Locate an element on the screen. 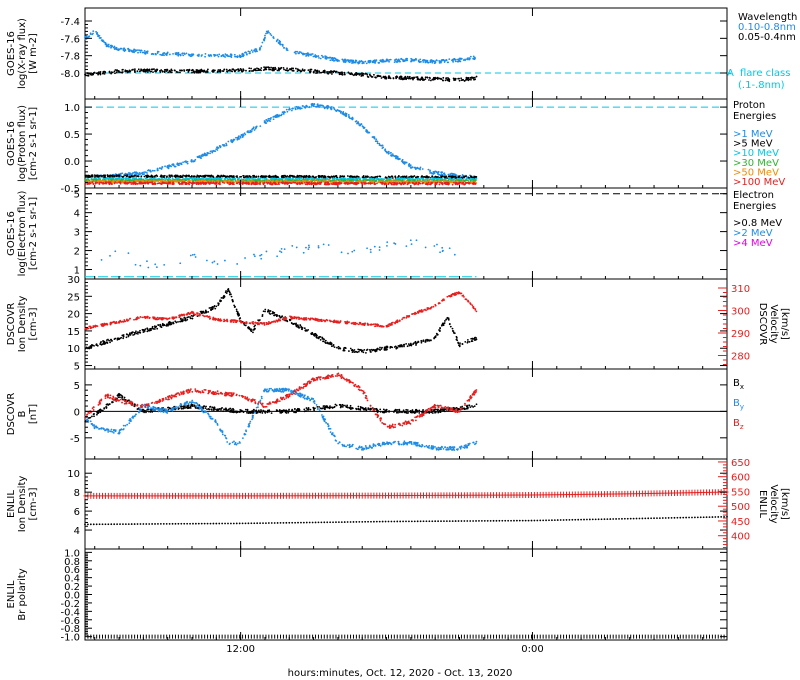 Image resolution: width=800 pixels, height=680 pixels. enlil-polarity-frame is located at coordinates (406, 594).